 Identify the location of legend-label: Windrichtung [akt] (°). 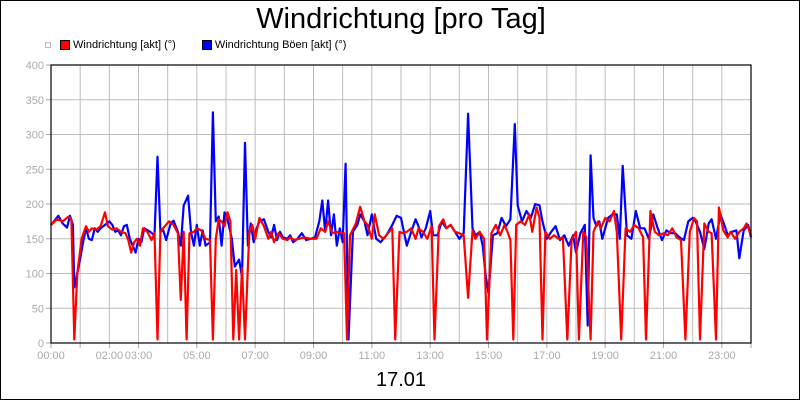
(124, 45).